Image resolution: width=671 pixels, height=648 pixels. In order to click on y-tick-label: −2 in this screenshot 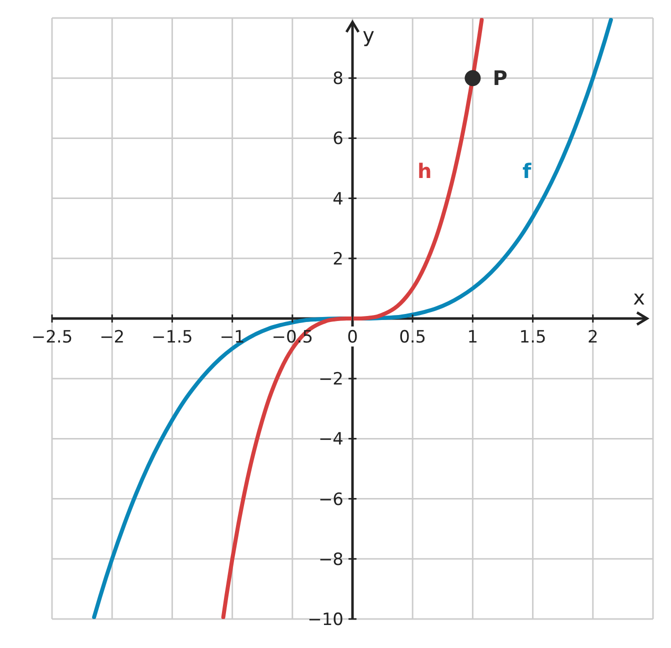, I will do `click(331, 380)`.